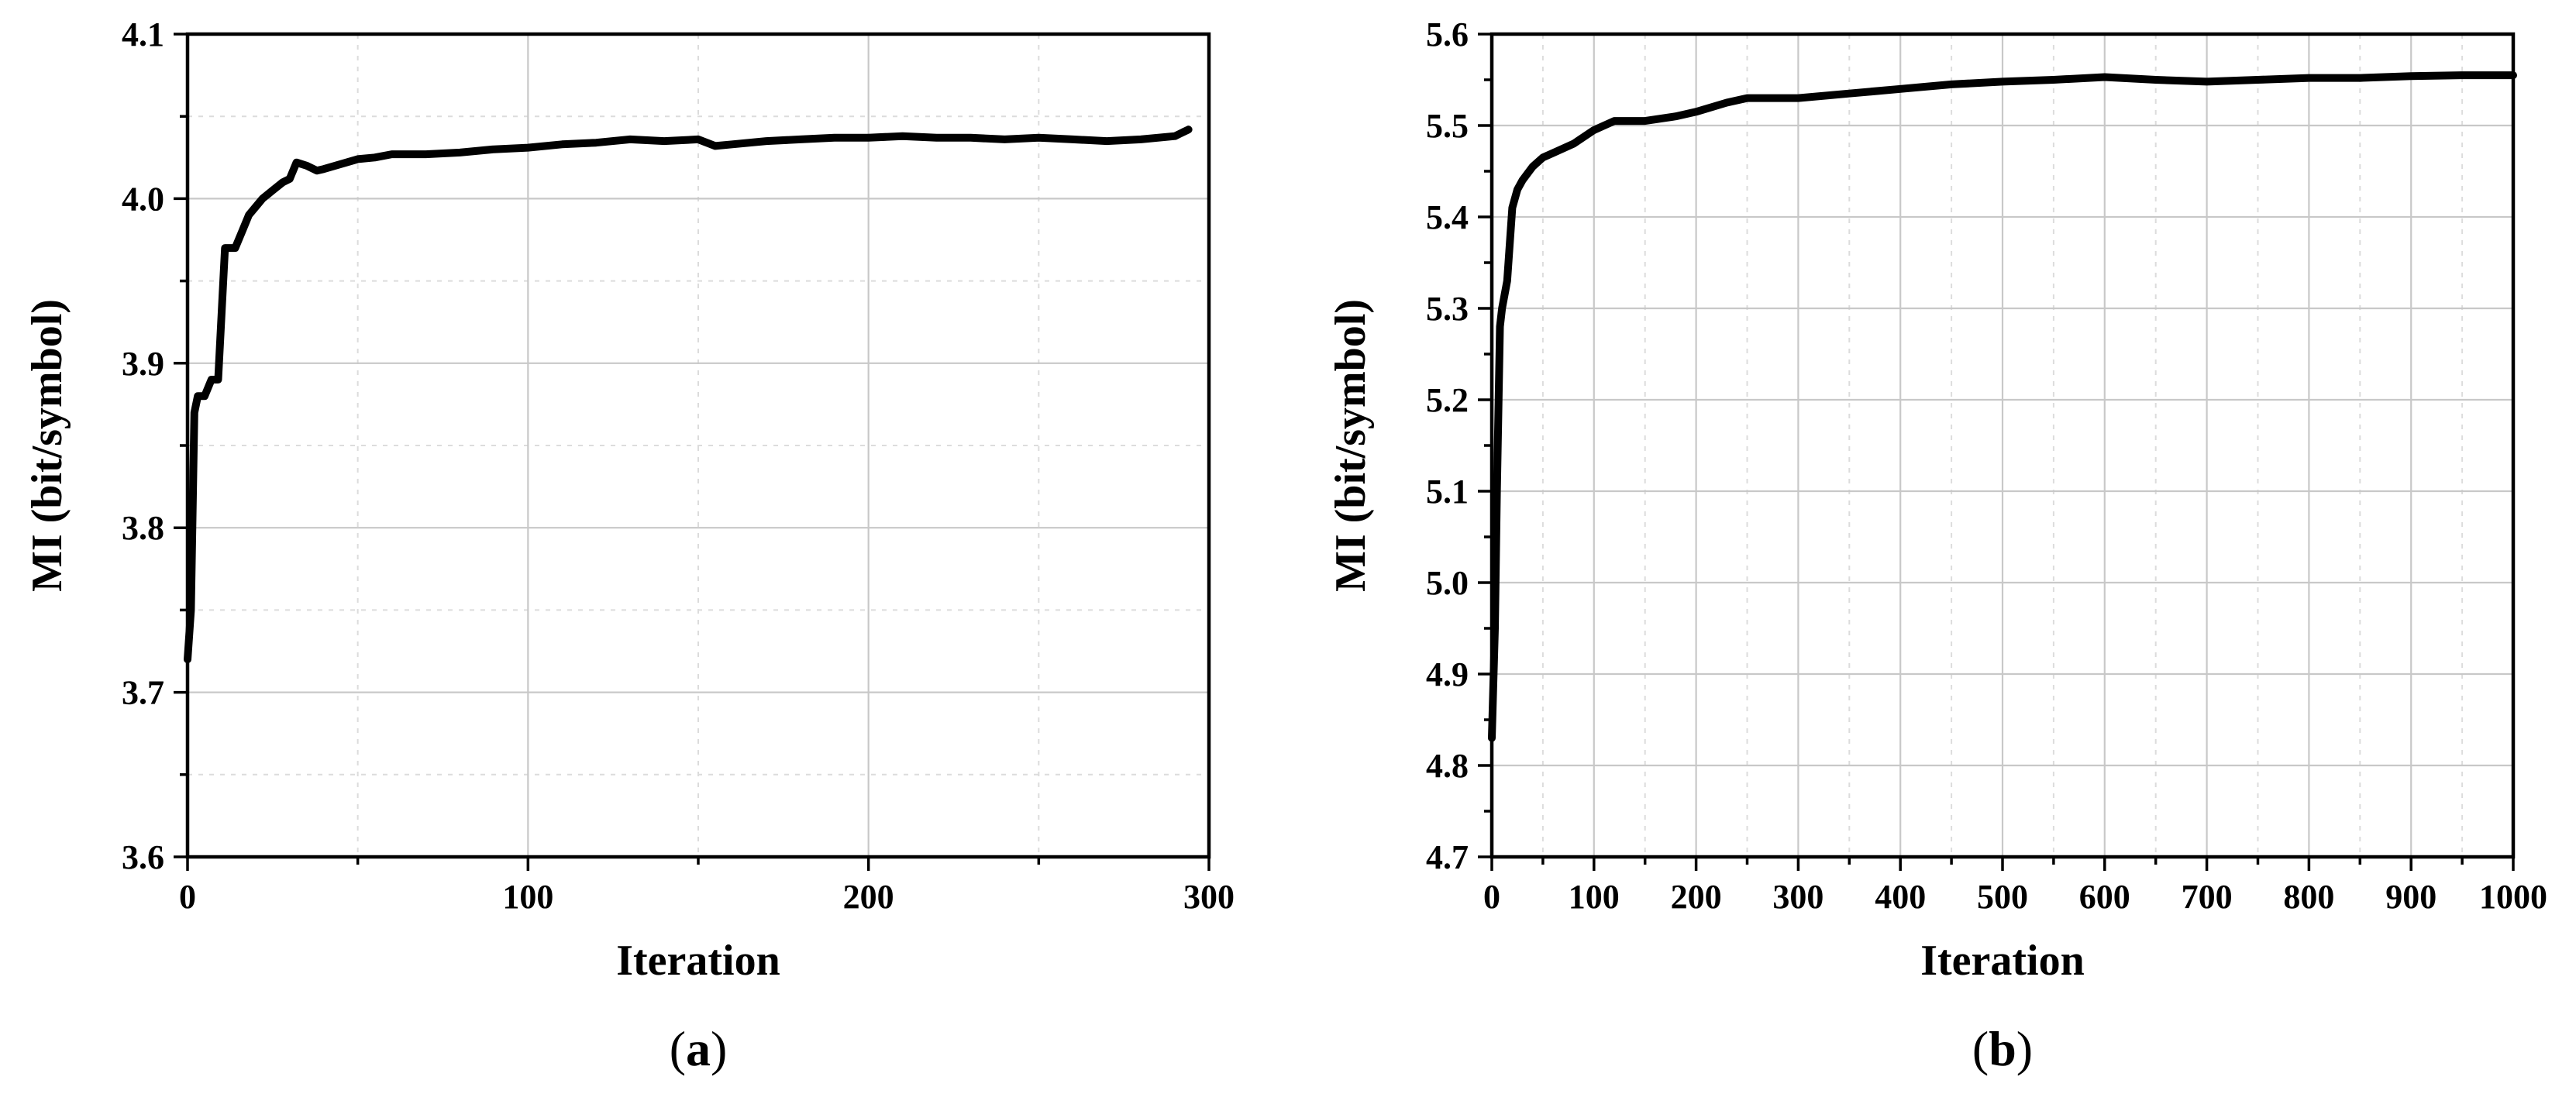 This screenshot has width=2576, height=1111. I want to click on x-tick-label: 1000, so click(2513, 897).